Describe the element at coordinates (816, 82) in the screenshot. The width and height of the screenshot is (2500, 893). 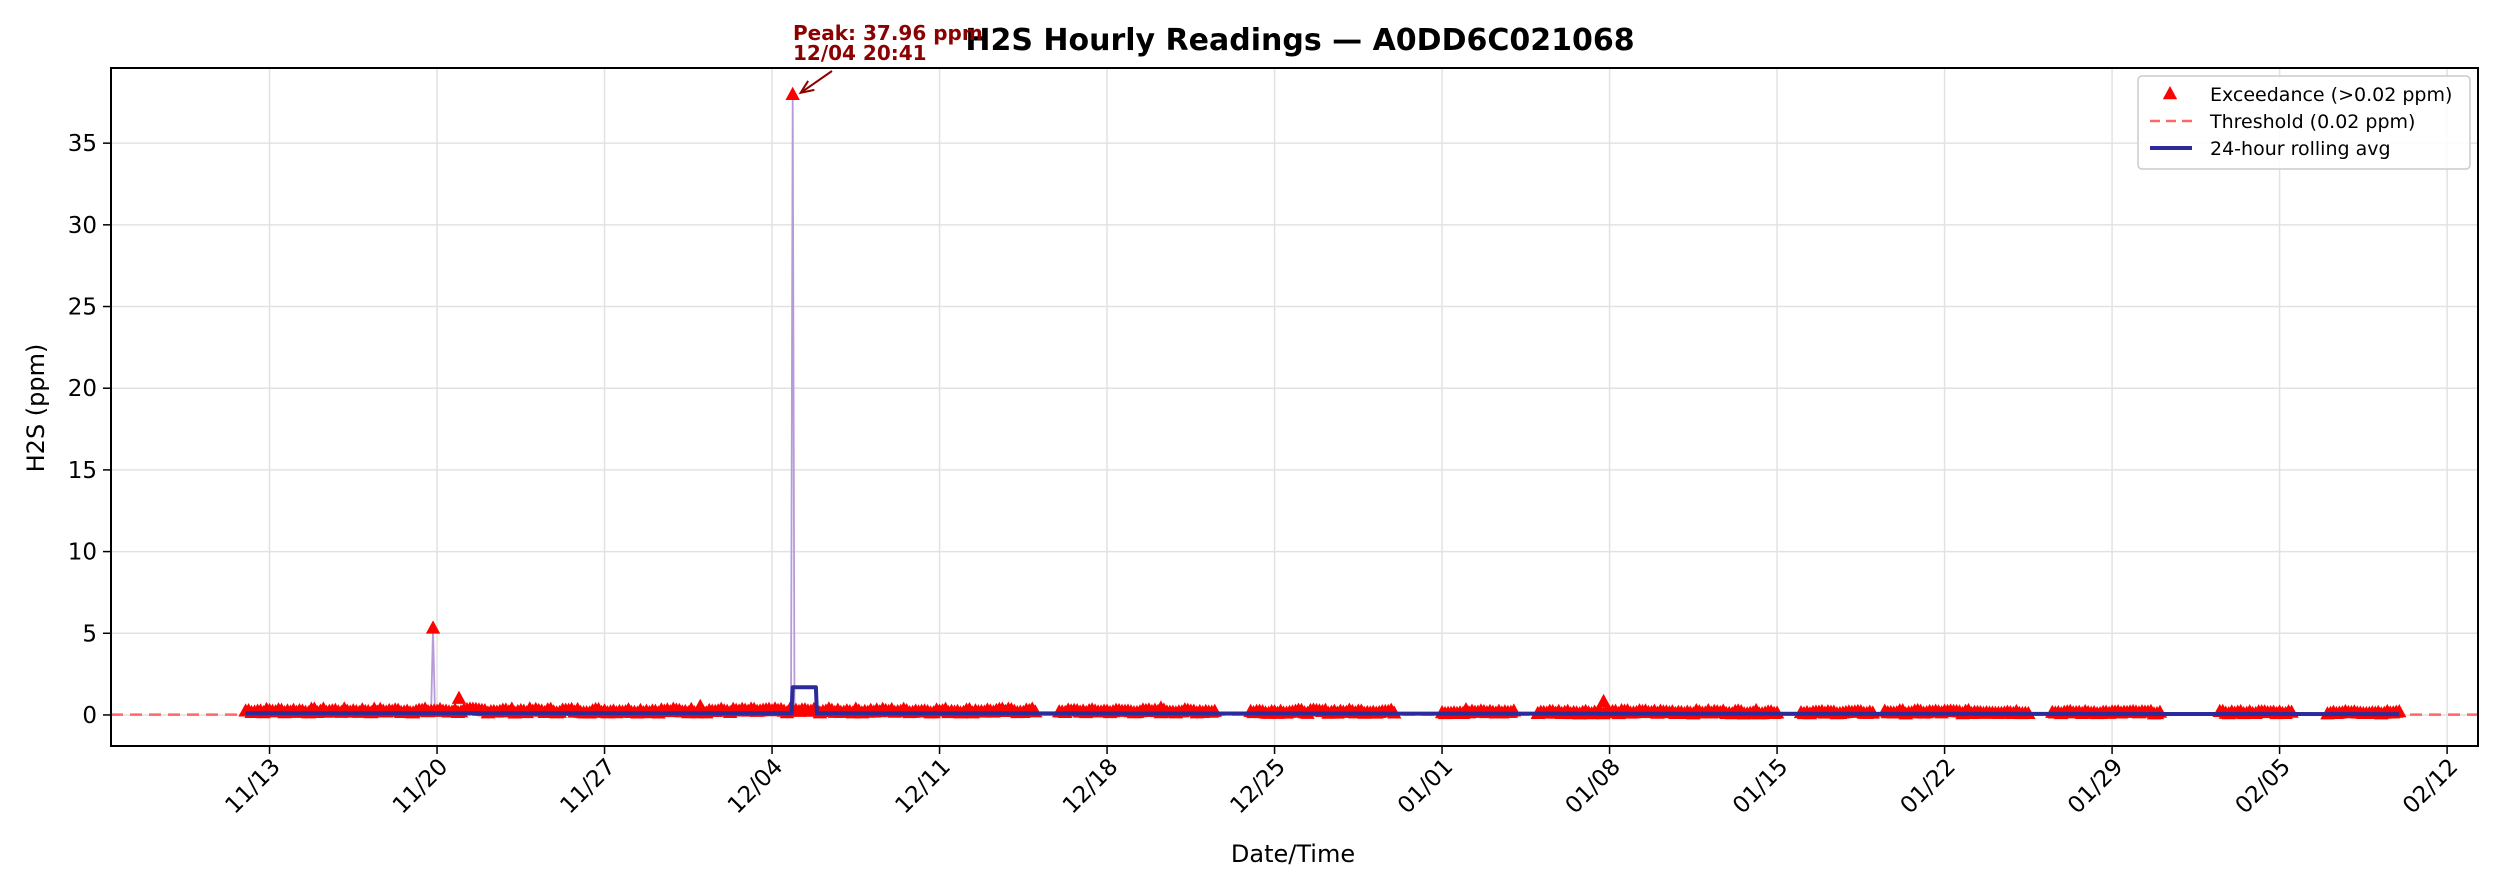
I see `peak-annotation-arrow` at that location.